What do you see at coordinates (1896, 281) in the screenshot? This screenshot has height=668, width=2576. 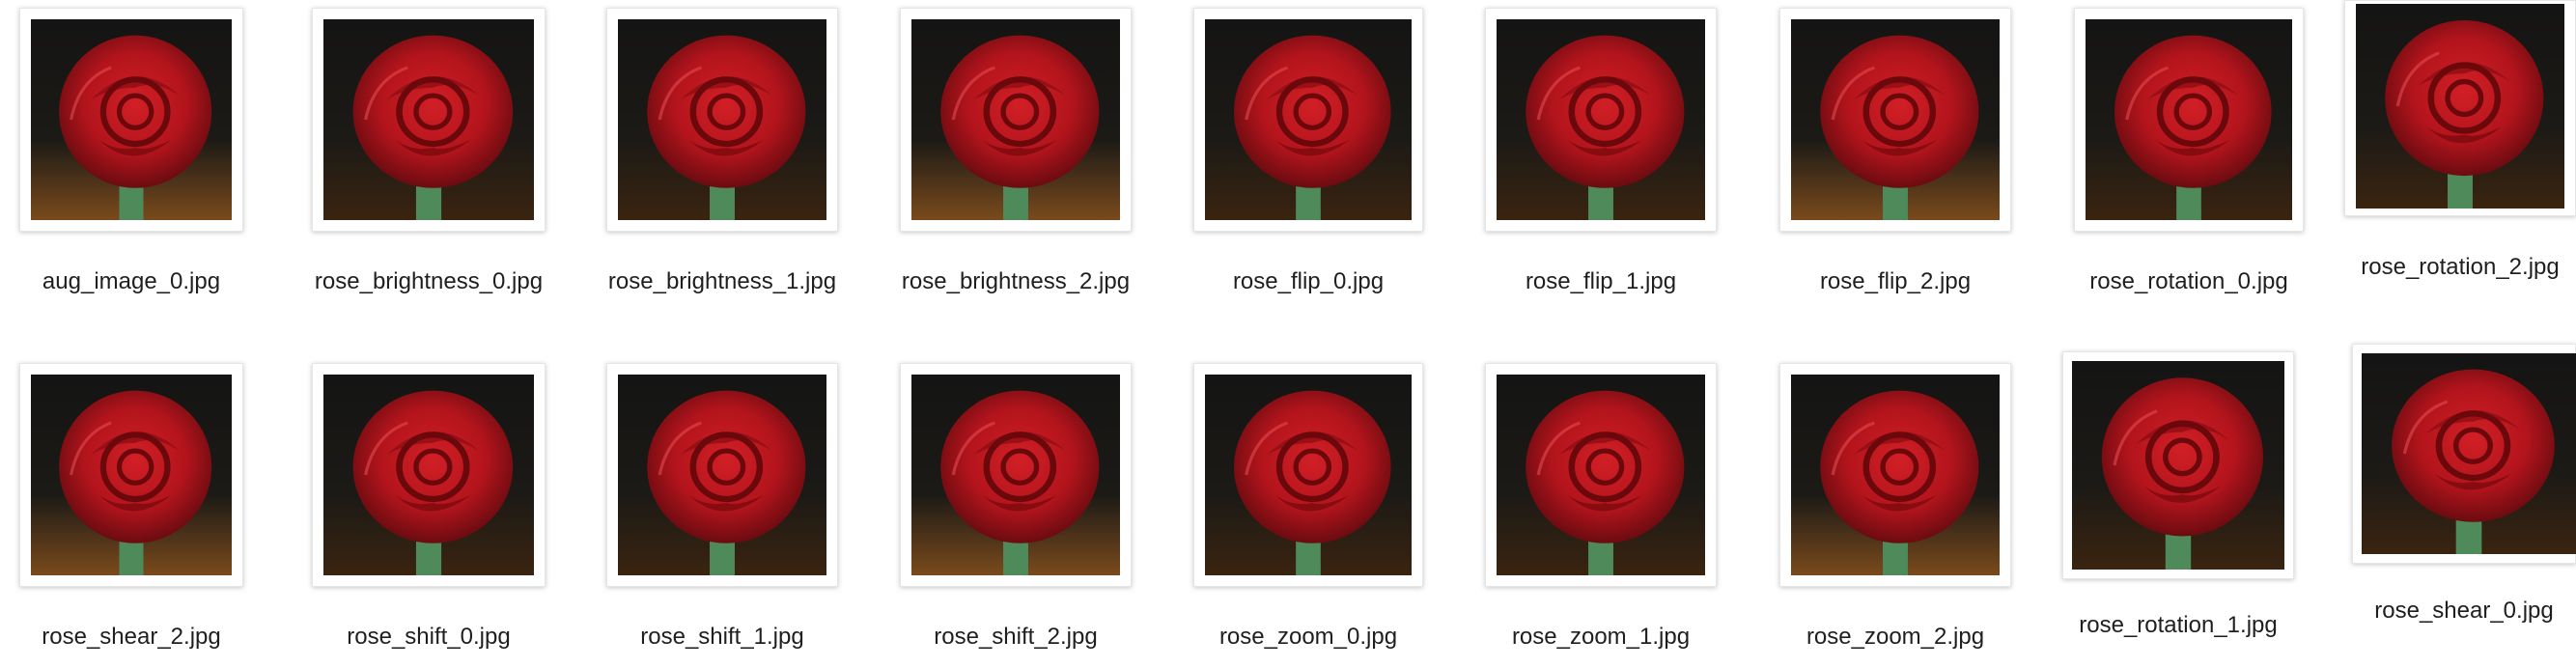 I see `file-name-label: rose_flip_2.jpg` at bounding box center [1896, 281].